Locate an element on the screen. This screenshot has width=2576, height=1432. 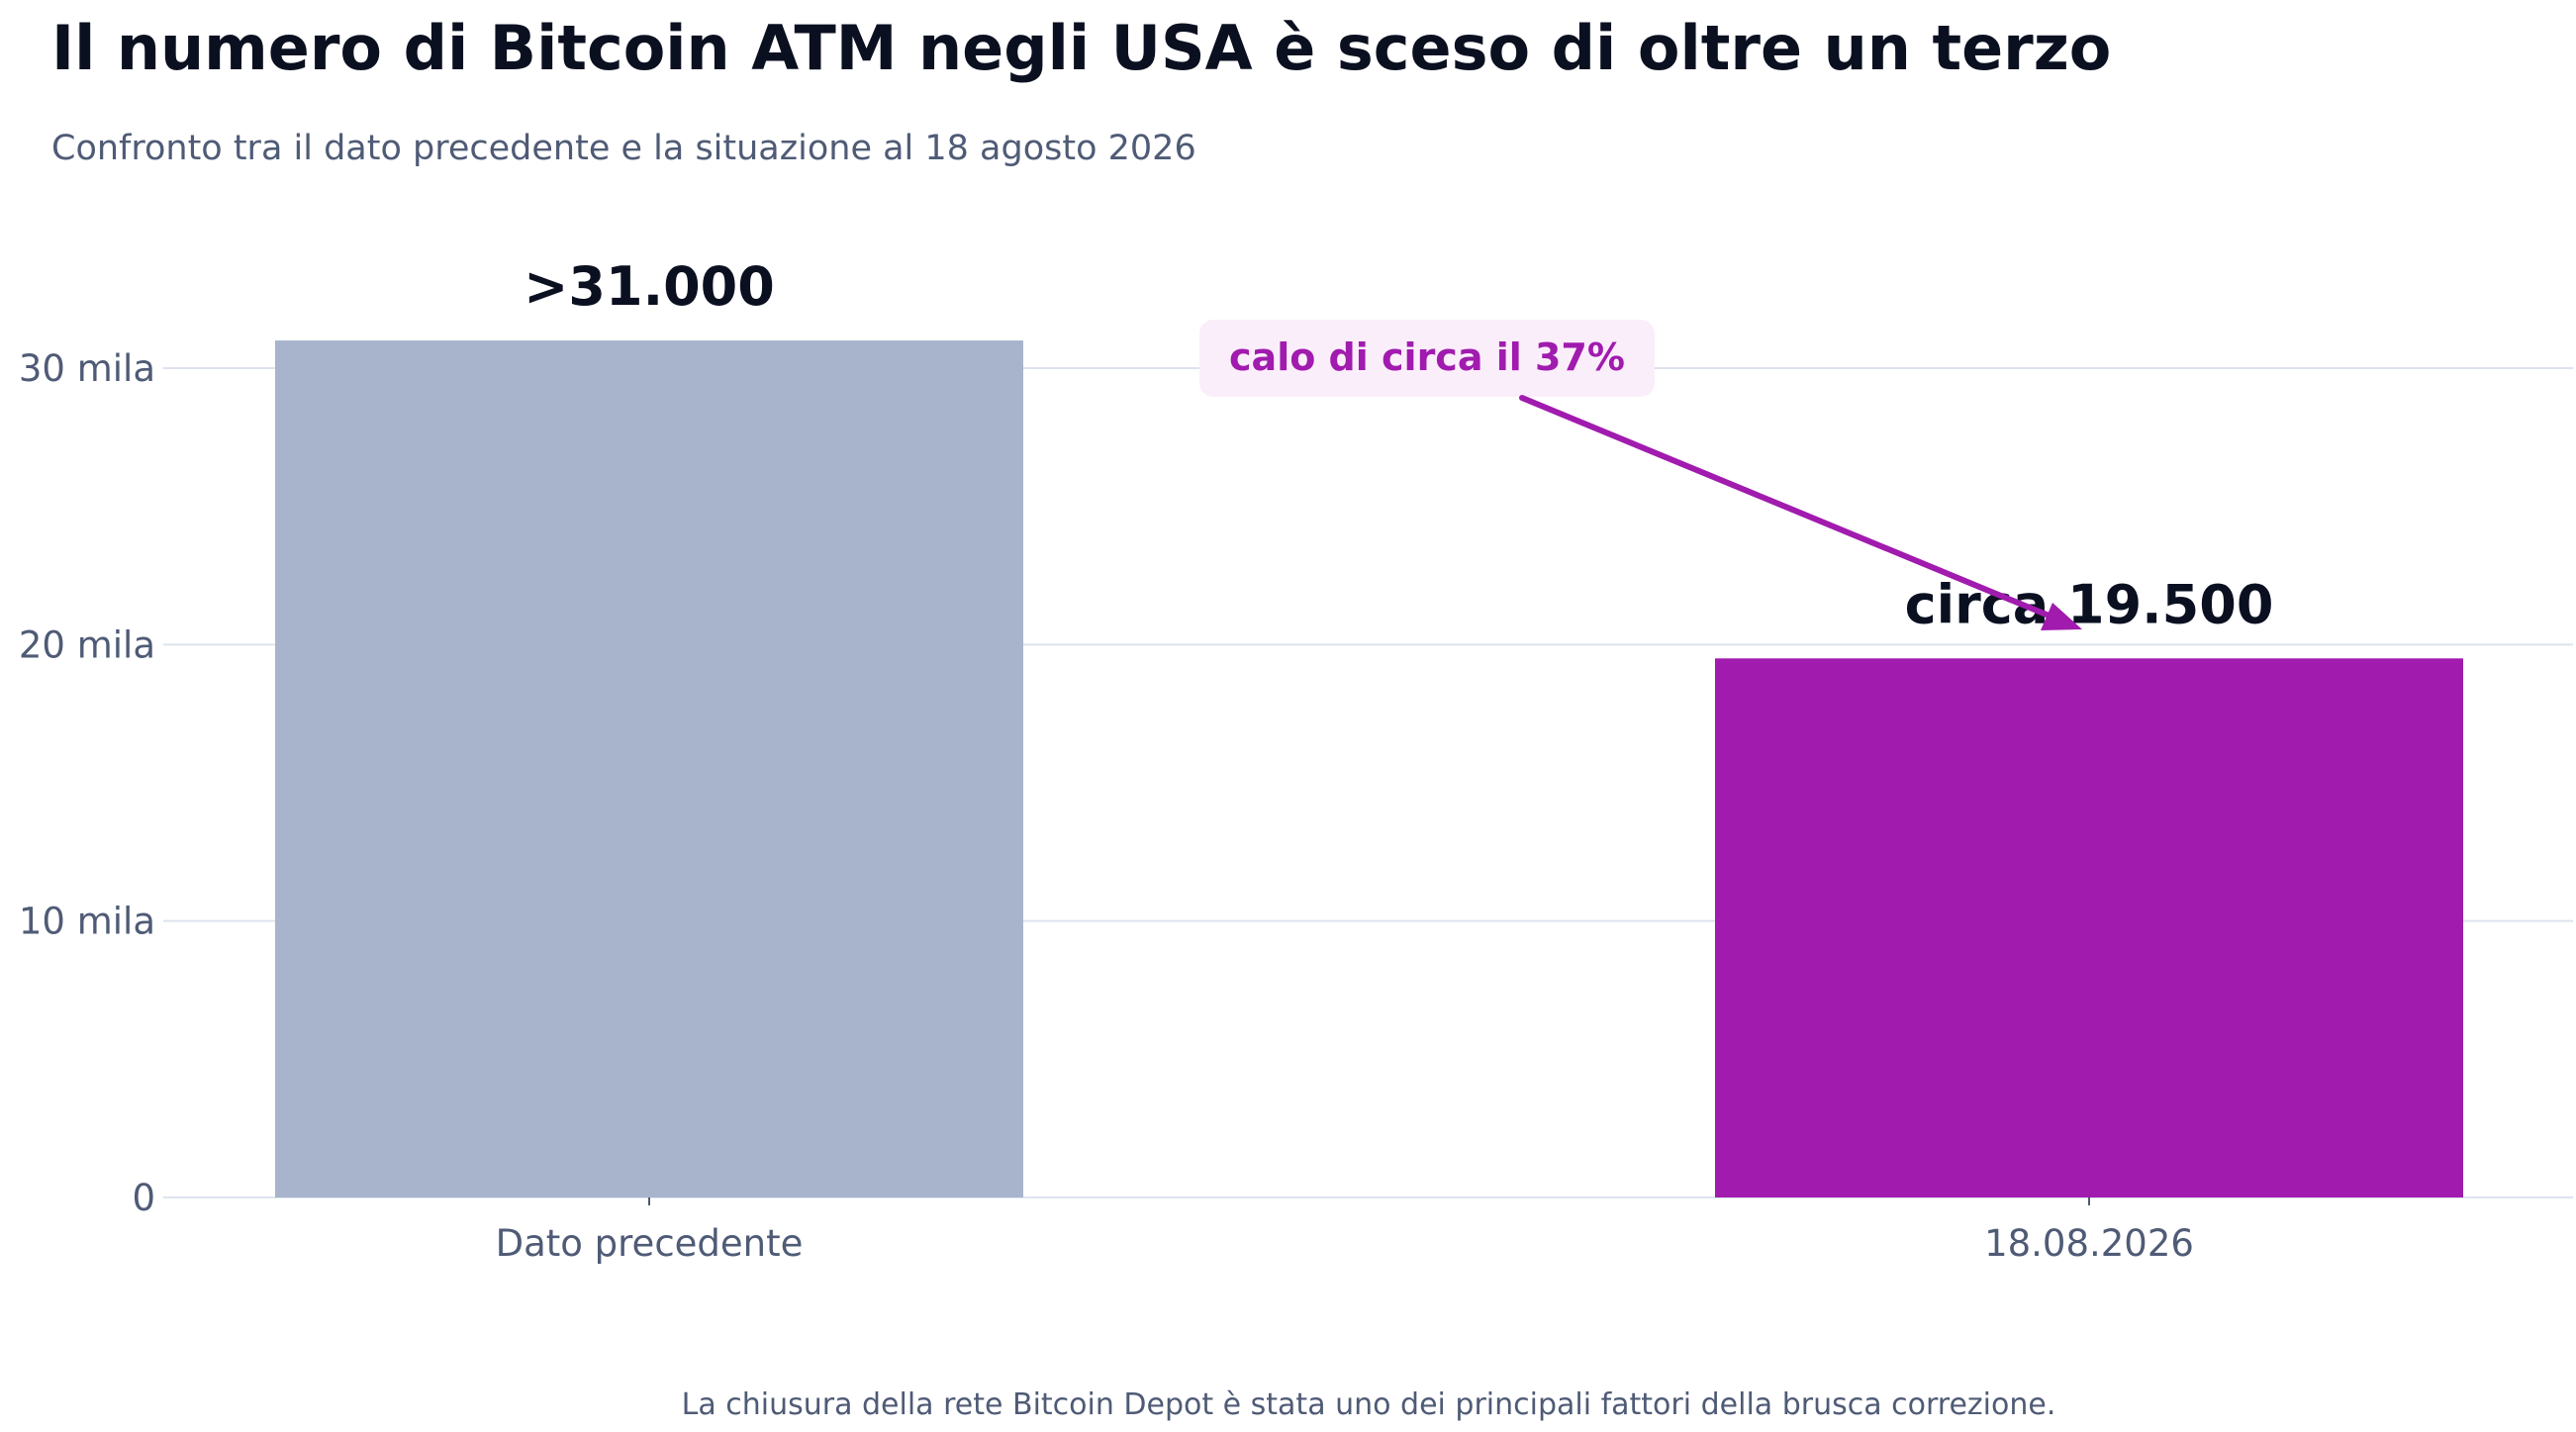
x-tick-label-1: Dato precedente is located at coordinates (650, 1243).